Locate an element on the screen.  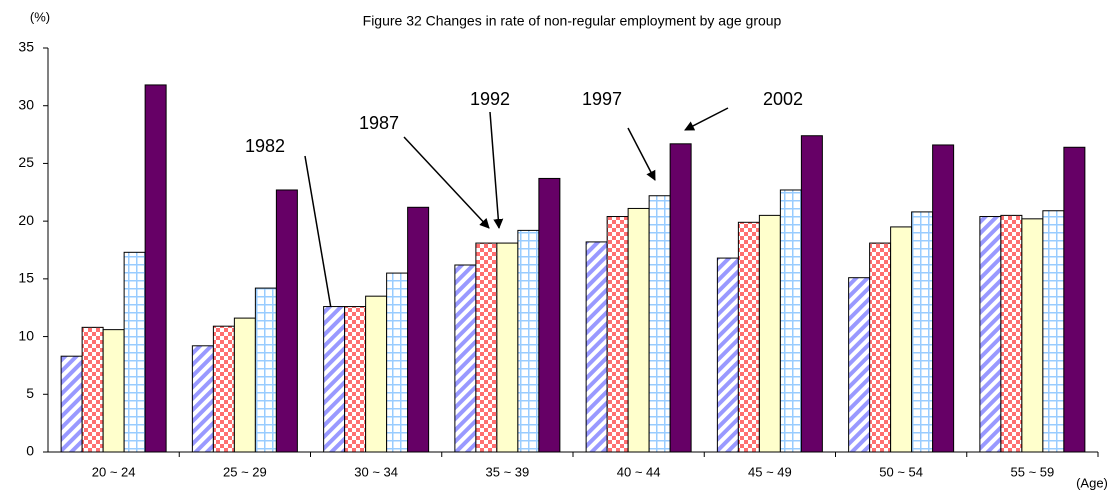
series-annotation: 1982 is located at coordinates (265, 146).